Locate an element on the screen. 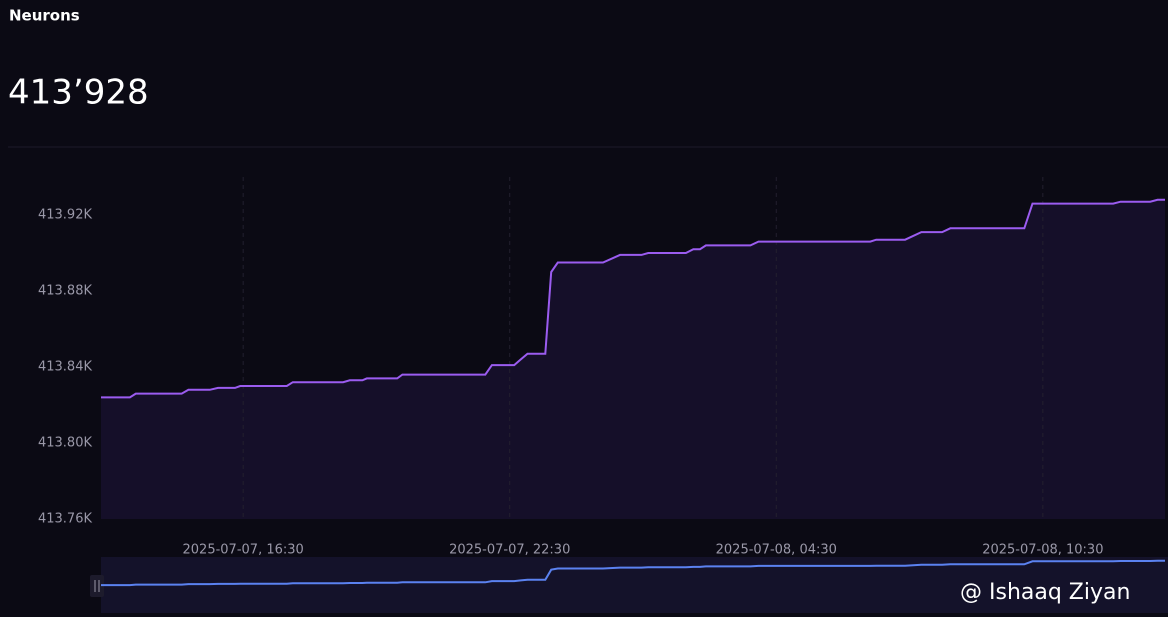  y-tick-label: 413.84K is located at coordinates (65, 367).